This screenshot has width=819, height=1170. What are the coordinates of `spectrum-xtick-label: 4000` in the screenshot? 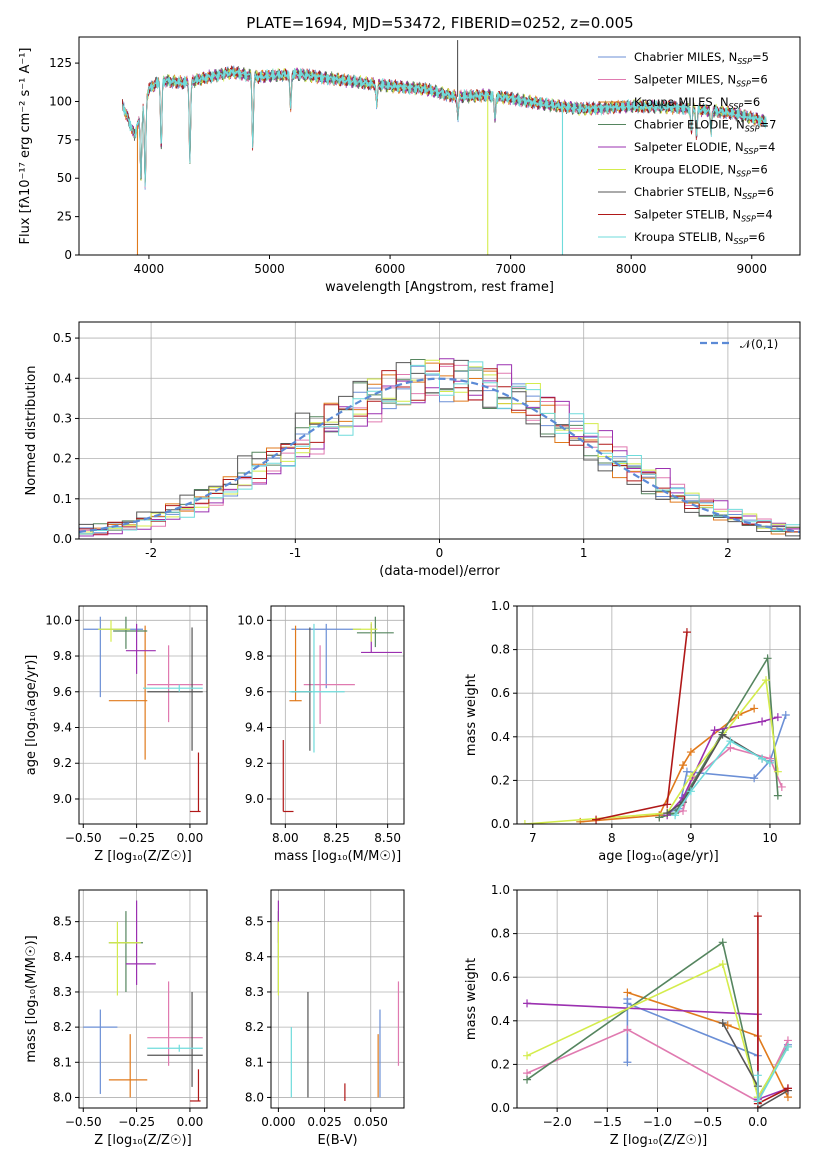 It's located at (149, 269).